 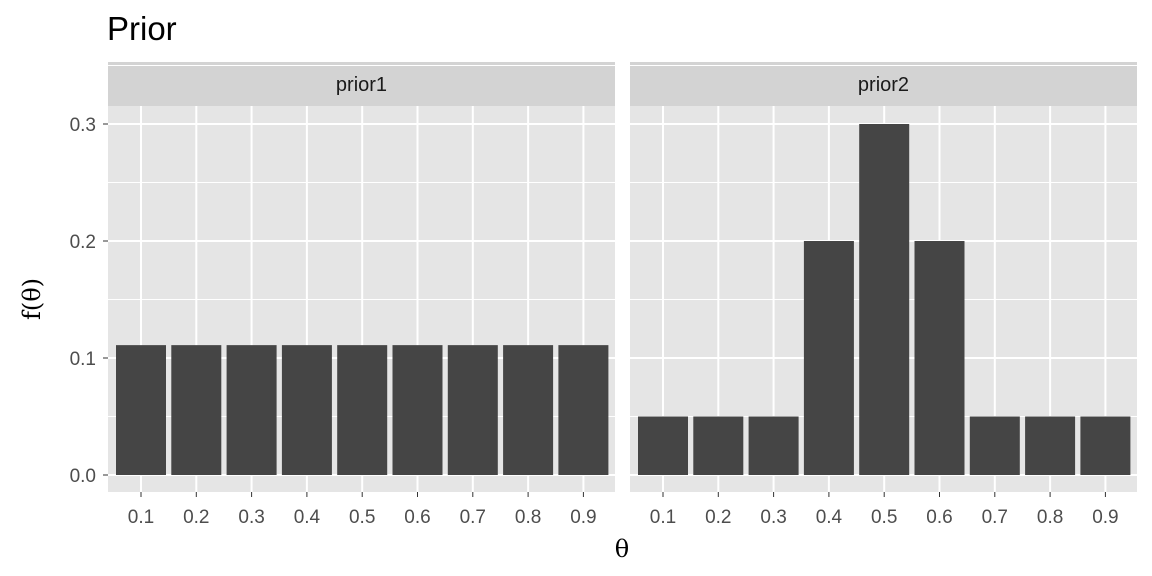 I want to click on y-tick-label: 0.3, so click(x=83, y=125).